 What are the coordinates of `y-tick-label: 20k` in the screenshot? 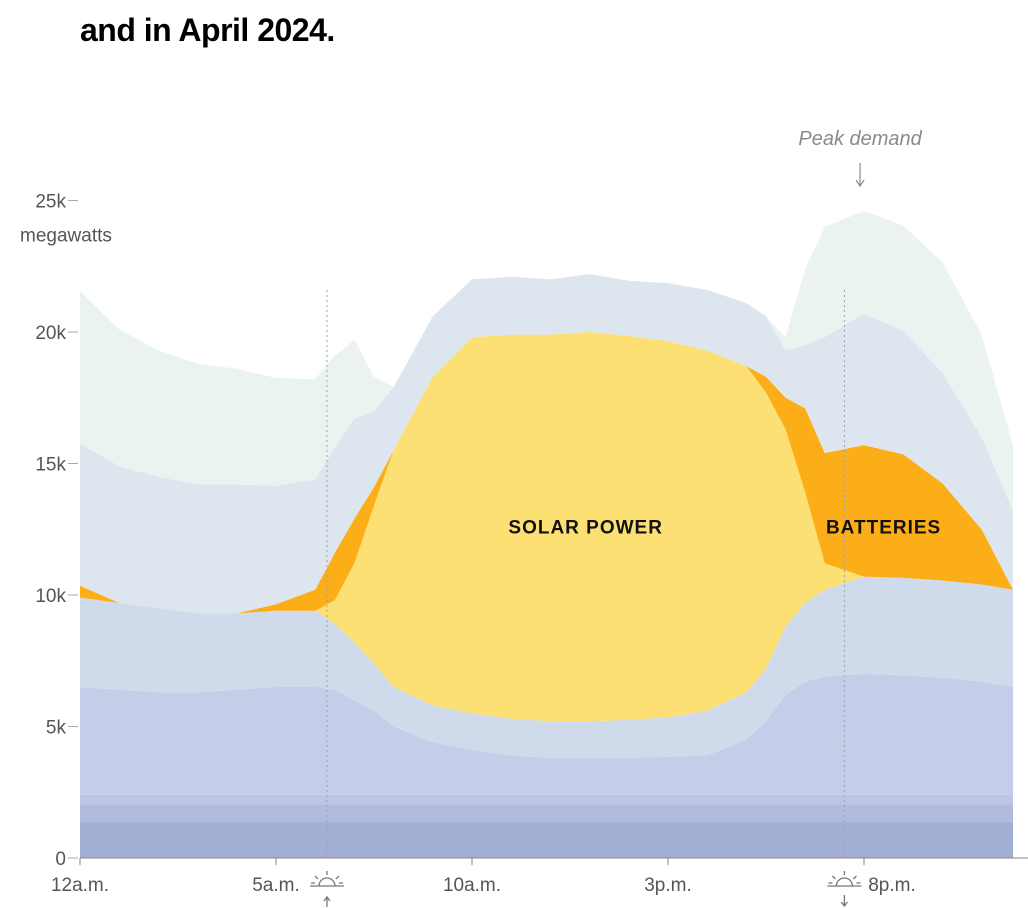 It's located at (50, 333).